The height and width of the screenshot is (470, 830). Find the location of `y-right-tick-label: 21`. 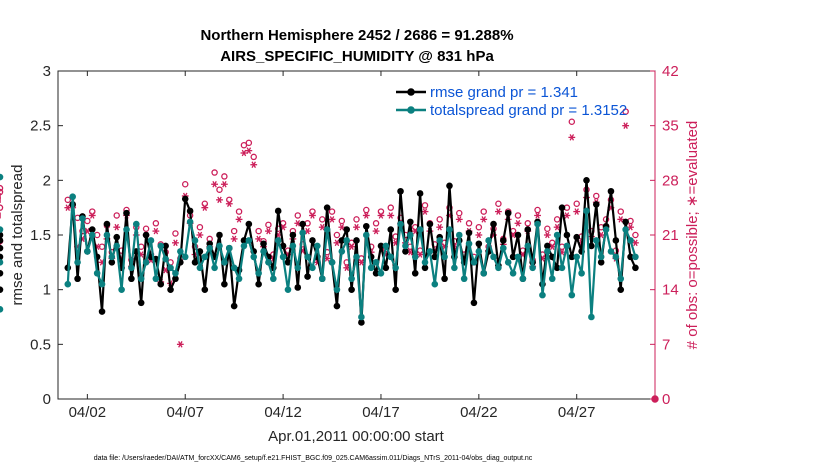

y-right-tick-label: 21 is located at coordinates (670, 235).